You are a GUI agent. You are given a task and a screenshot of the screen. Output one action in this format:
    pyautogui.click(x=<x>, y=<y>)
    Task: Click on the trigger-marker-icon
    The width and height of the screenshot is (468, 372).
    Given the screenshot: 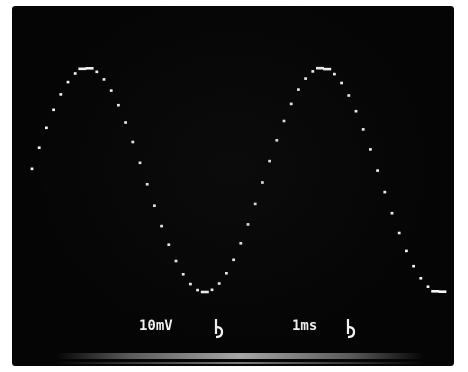 What is the action you would take?
    pyautogui.click(x=351, y=329)
    